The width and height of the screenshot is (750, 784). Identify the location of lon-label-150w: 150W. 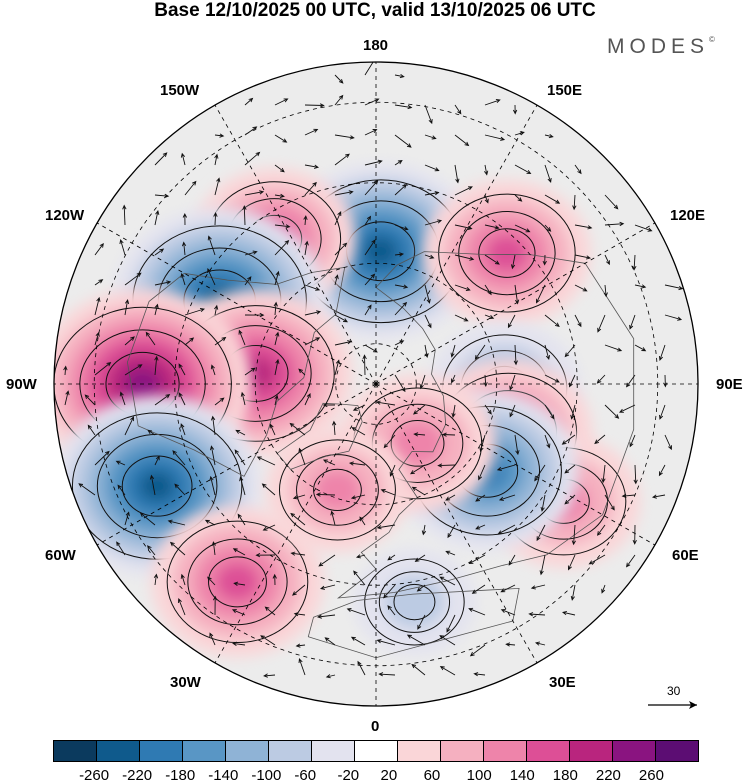
(180, 90).